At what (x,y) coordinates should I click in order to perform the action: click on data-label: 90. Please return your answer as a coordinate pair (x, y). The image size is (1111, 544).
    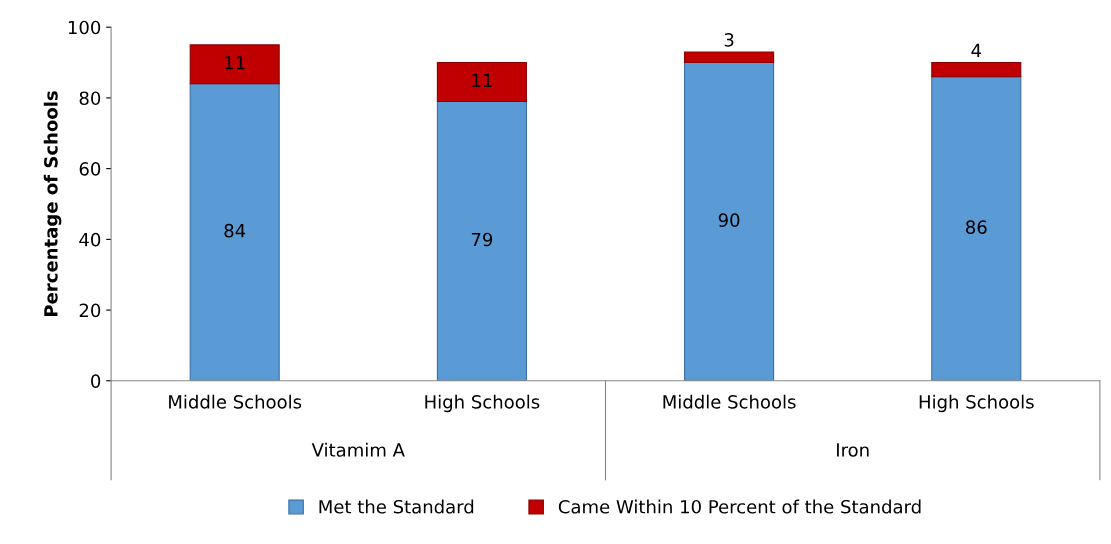
    Looking at the image, I should click on (729, 220).